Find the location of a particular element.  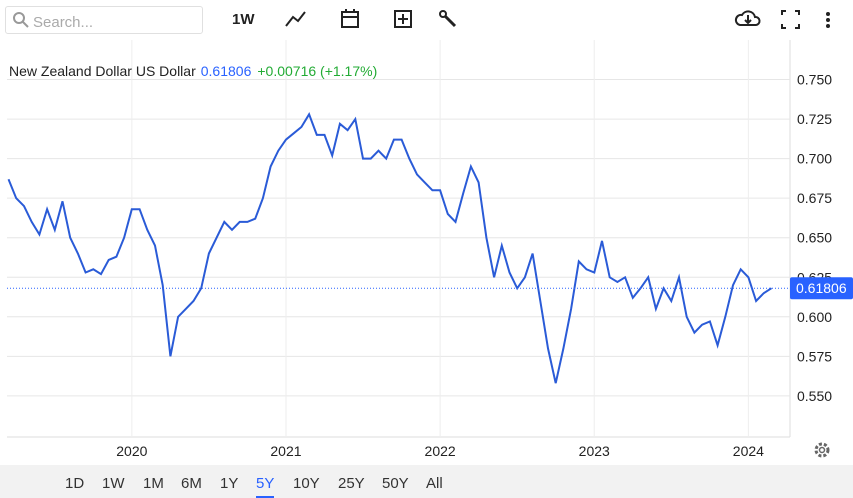

range-button: 6M is located at coordinates (191, 483).